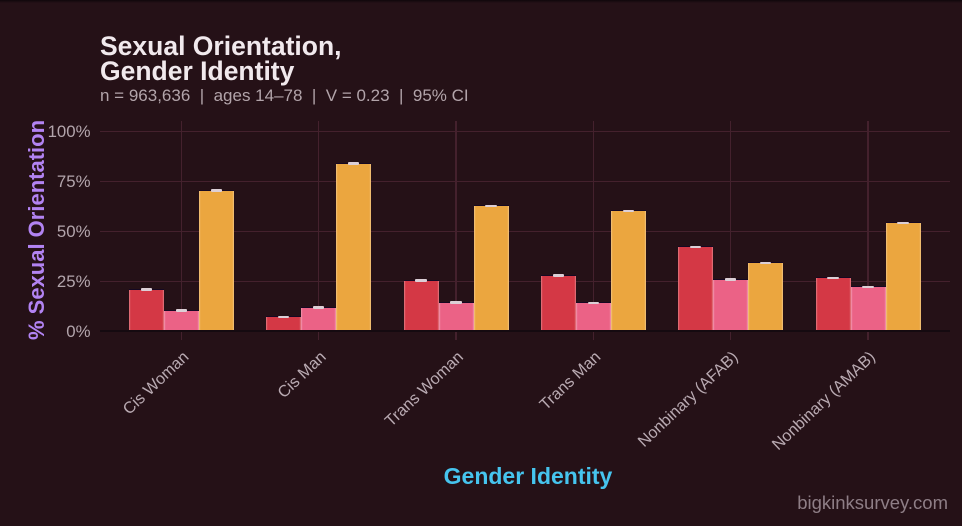  Describe the element at coordinates (688, 399) in the screenshot. I see `svg-text: Nonbinary (AFAB)` at that location.